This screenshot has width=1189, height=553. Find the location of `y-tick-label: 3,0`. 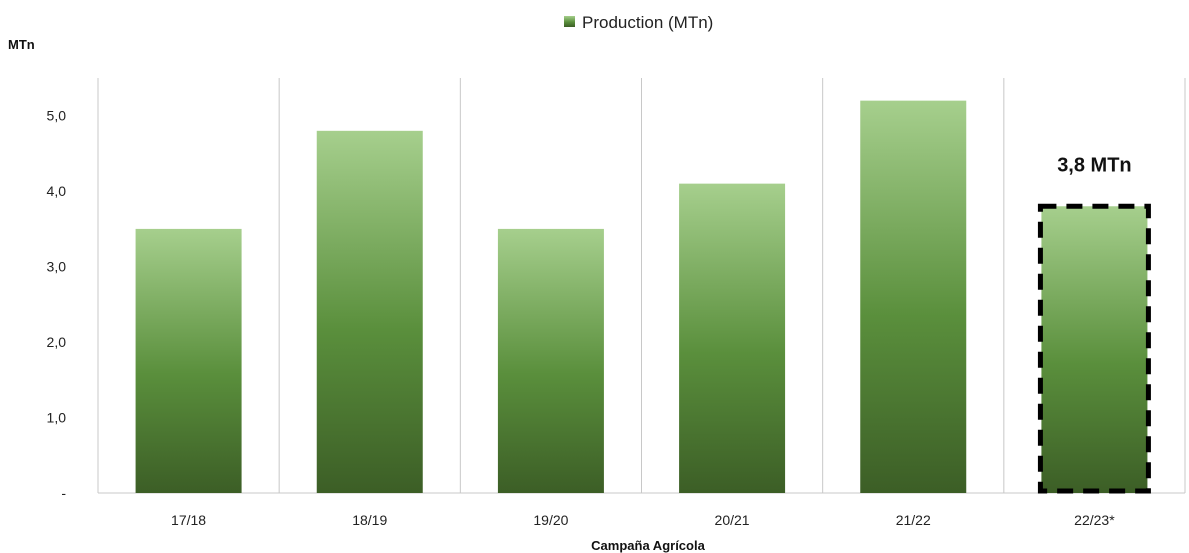

y-tick-label: 3,0 is located at coordinates (57, 267).